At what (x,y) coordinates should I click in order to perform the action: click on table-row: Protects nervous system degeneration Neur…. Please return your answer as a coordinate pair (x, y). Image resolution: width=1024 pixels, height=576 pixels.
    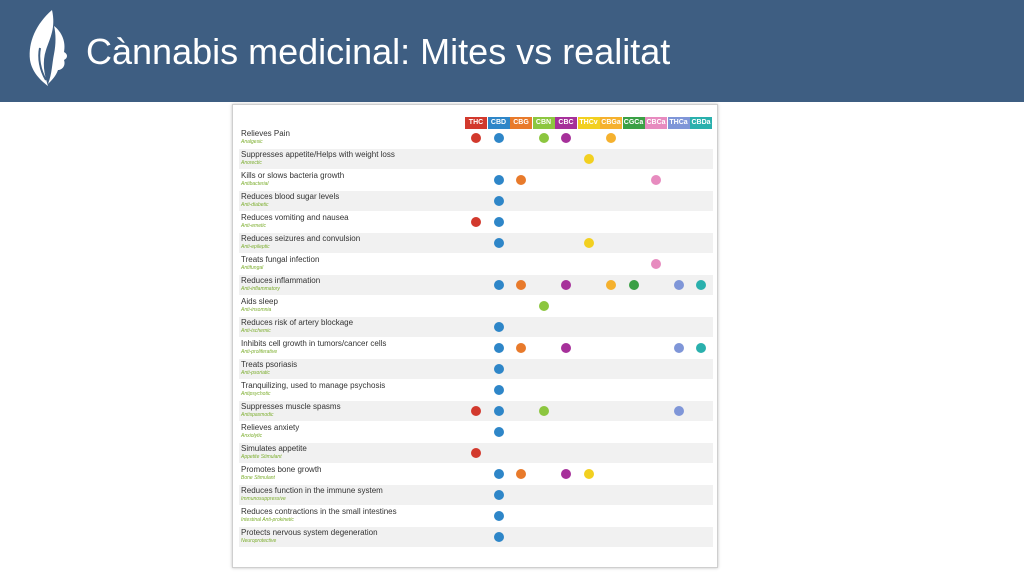
    Looking at the image, I should click on (476, 537).